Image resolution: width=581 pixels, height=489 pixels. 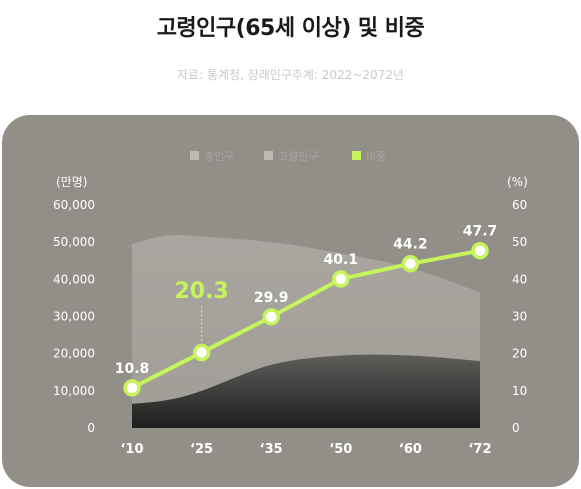 What do you see at coordinates (298, 156) in the screenshot?
I see `legend-label-elderly: 고령인구` at bounding box center [298, 156].